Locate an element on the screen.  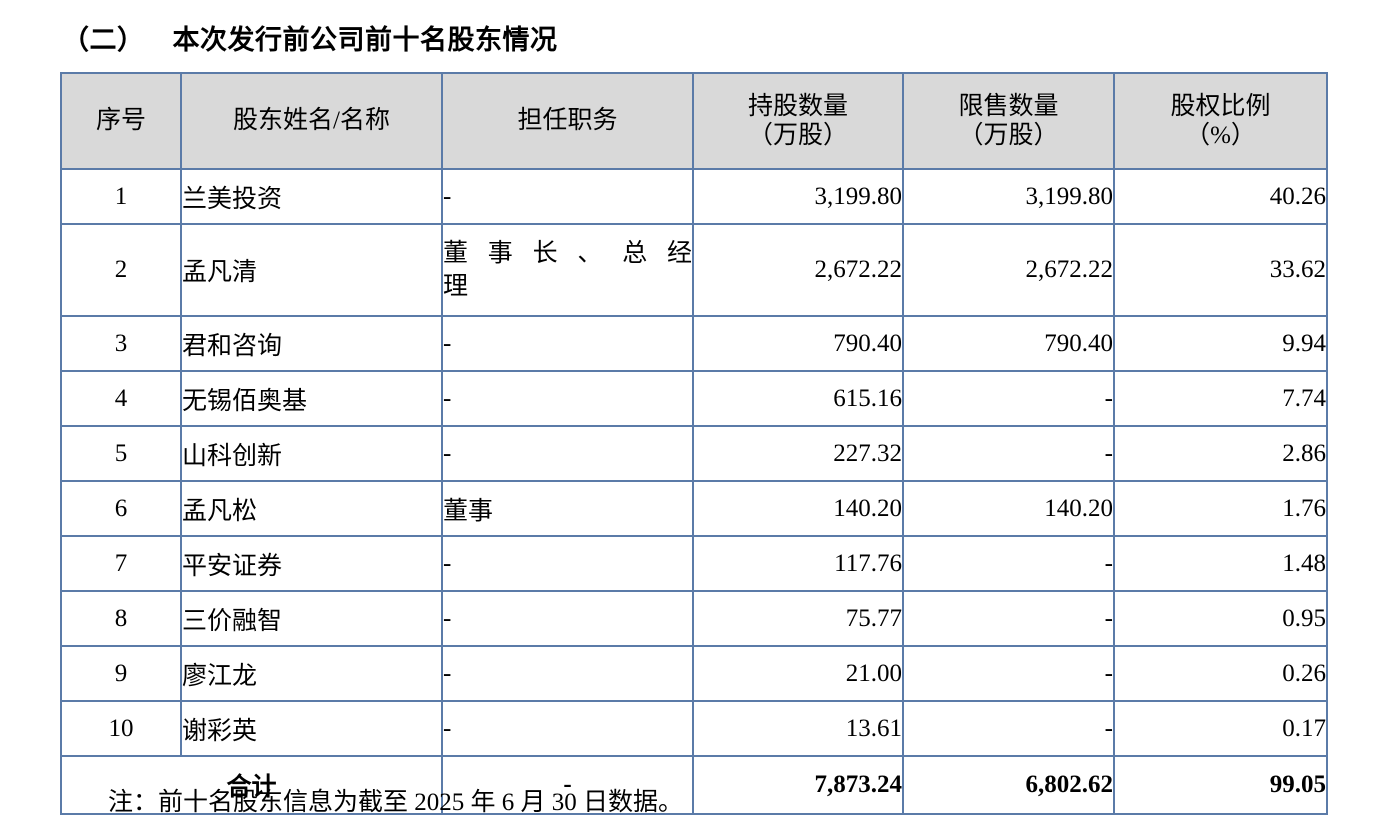
cell-name: 廖江龙 is located at coordinates (311, 673).